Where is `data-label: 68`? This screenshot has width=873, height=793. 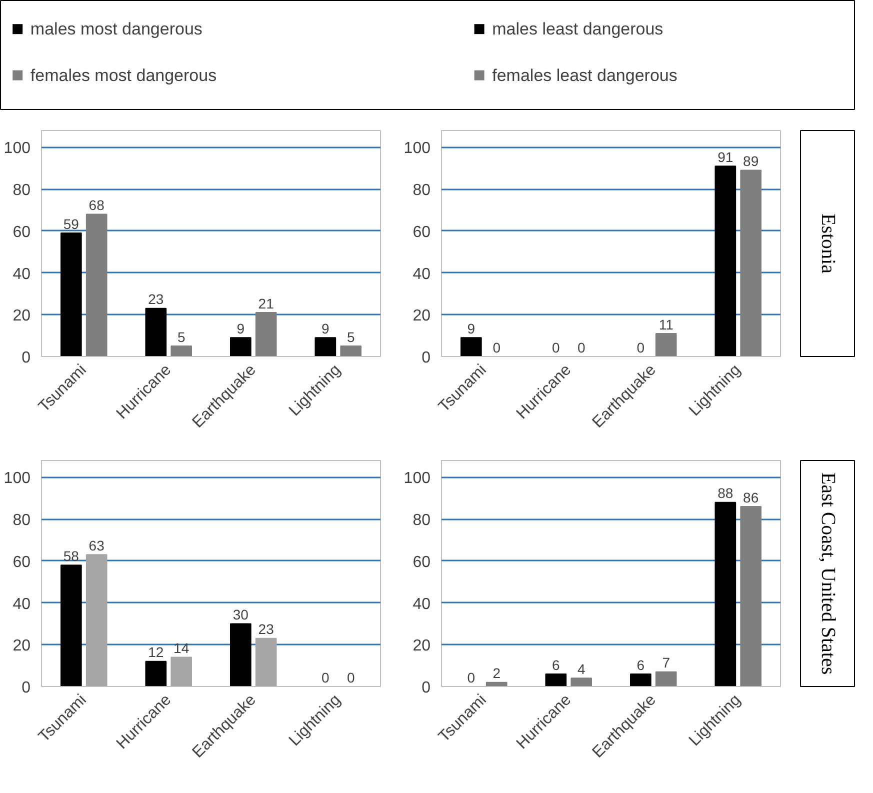
data-label: 68 is located at coordinates (96, 205).